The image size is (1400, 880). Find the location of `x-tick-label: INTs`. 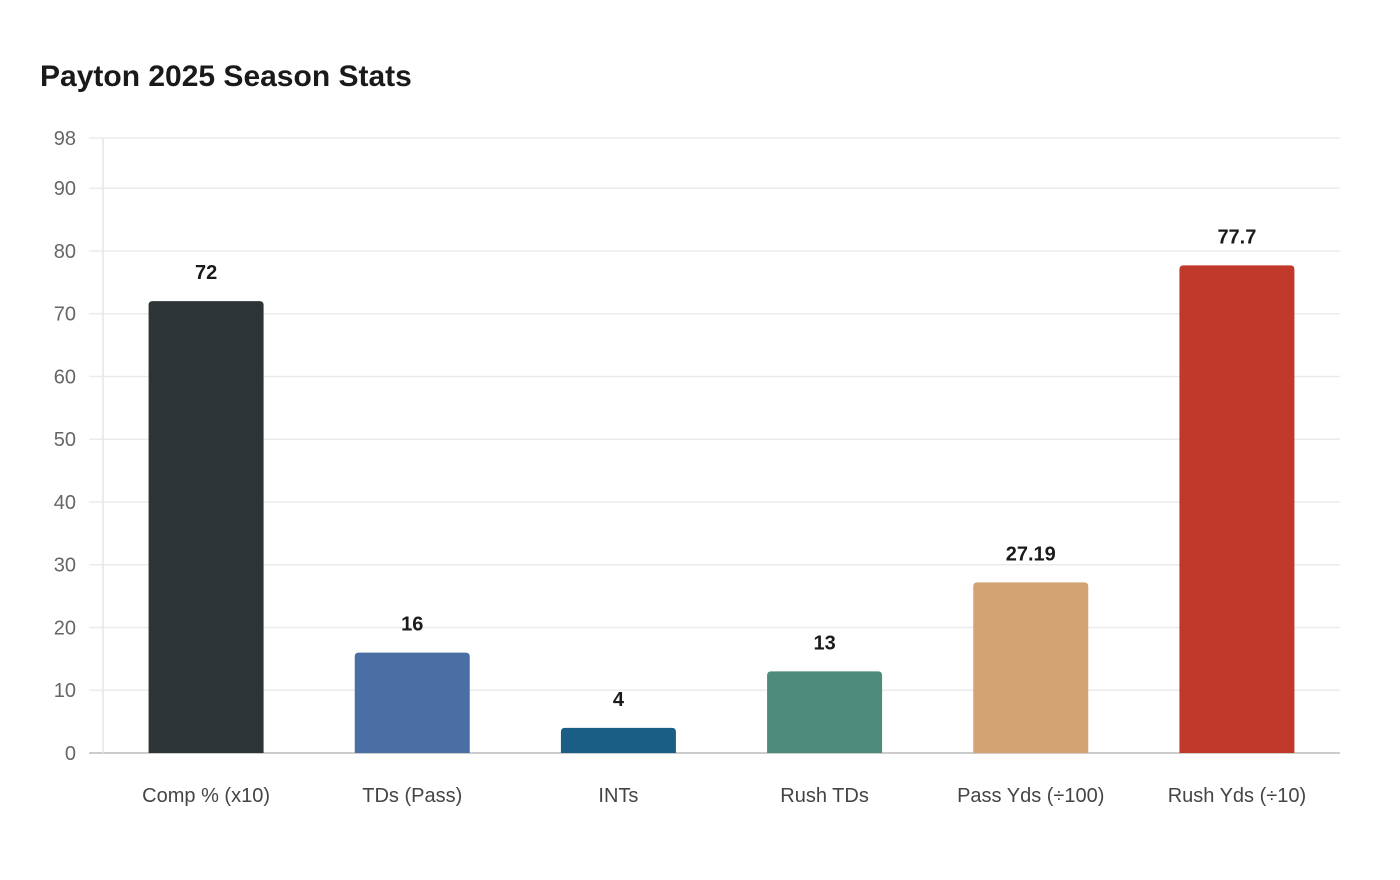

x-tick-label: INTs is located at coordinates (618, 796).